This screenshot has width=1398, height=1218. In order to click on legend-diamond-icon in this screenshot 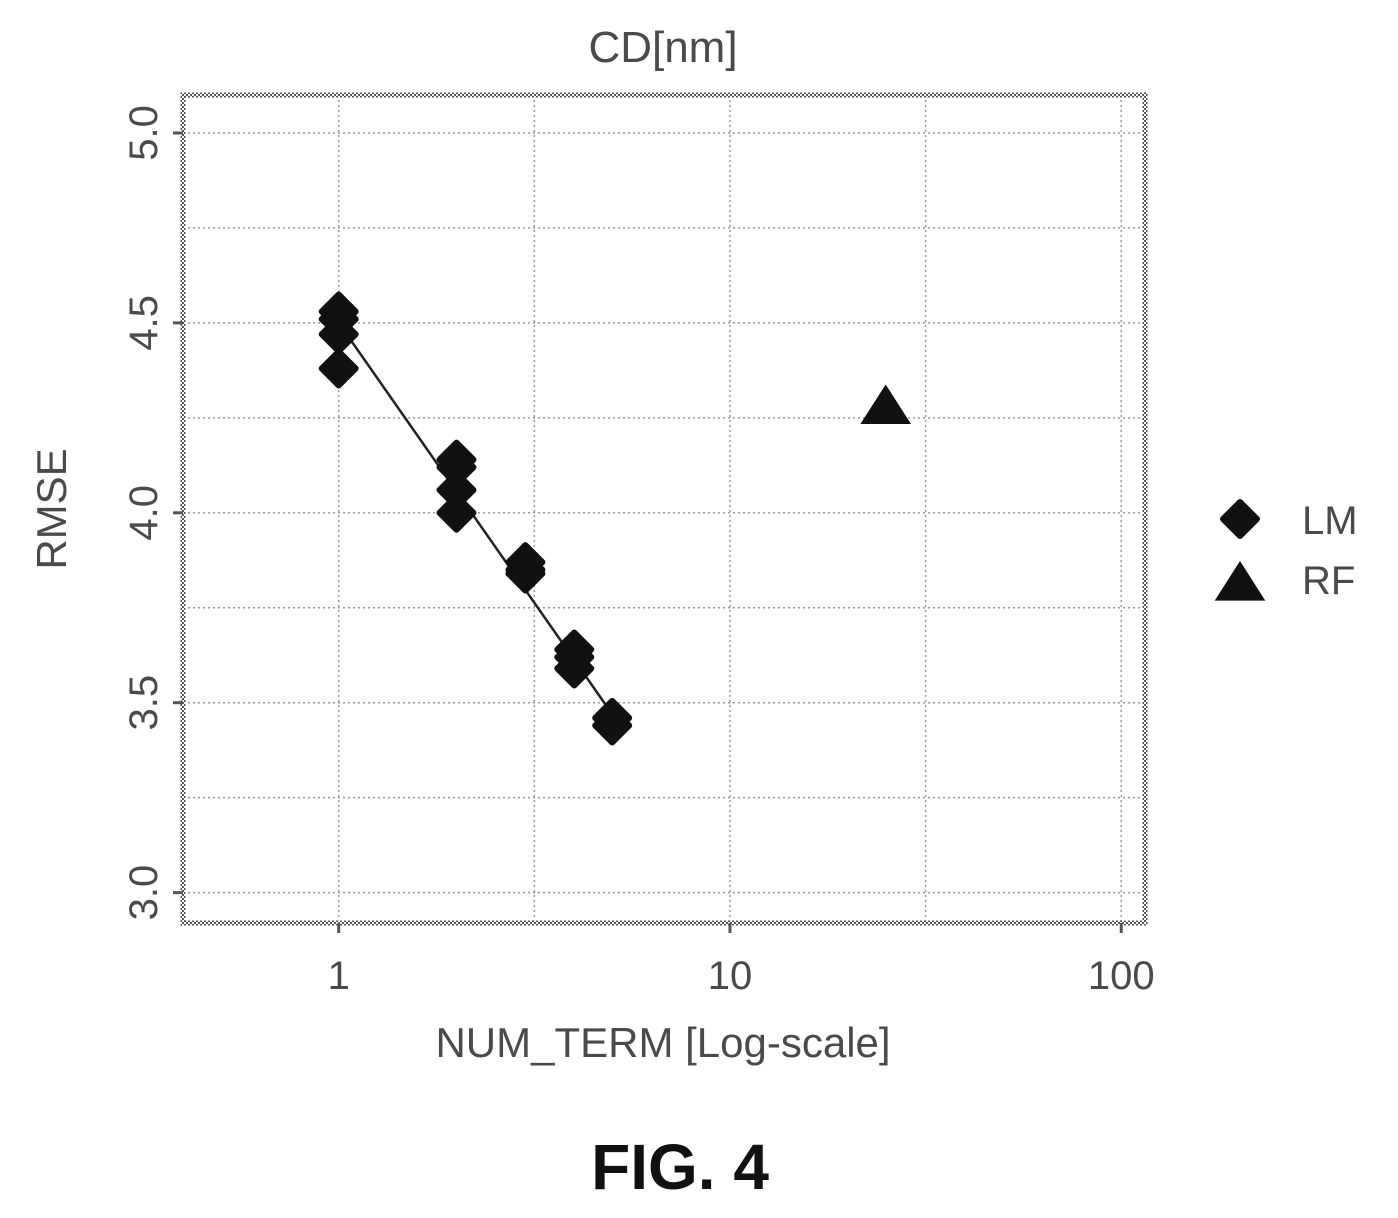, I will do `click(1240, 519)`.